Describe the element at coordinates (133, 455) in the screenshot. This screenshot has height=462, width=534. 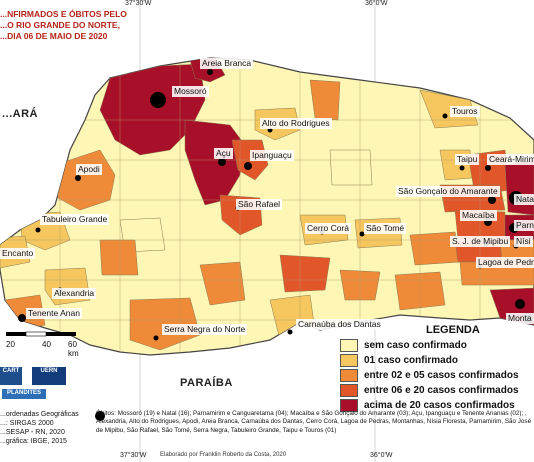
I see `coord-bottom-left: 37°30'W` at that location.